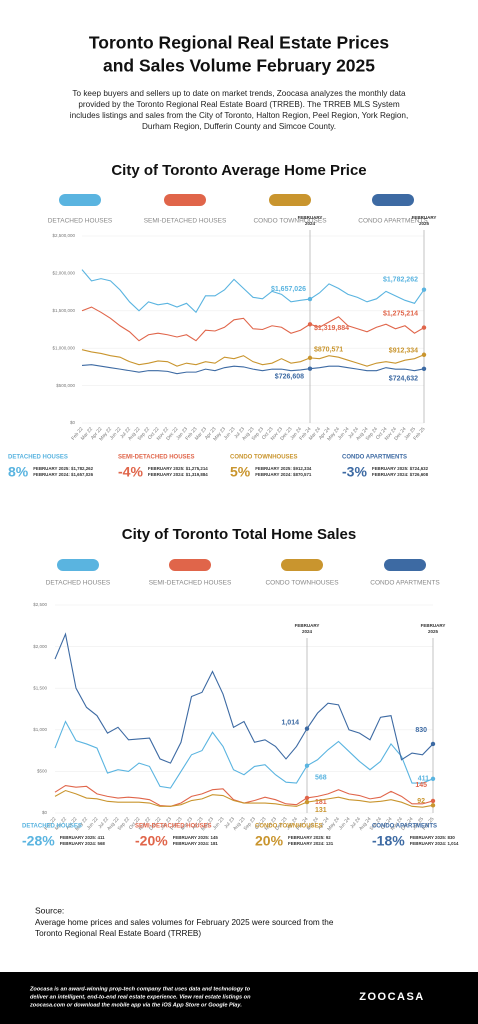 The image size is (478, 1024). What do you see at coordinates (151, 841) in the screenshot?
I see `stat-change: -20%` at bounding box center [151, 841].